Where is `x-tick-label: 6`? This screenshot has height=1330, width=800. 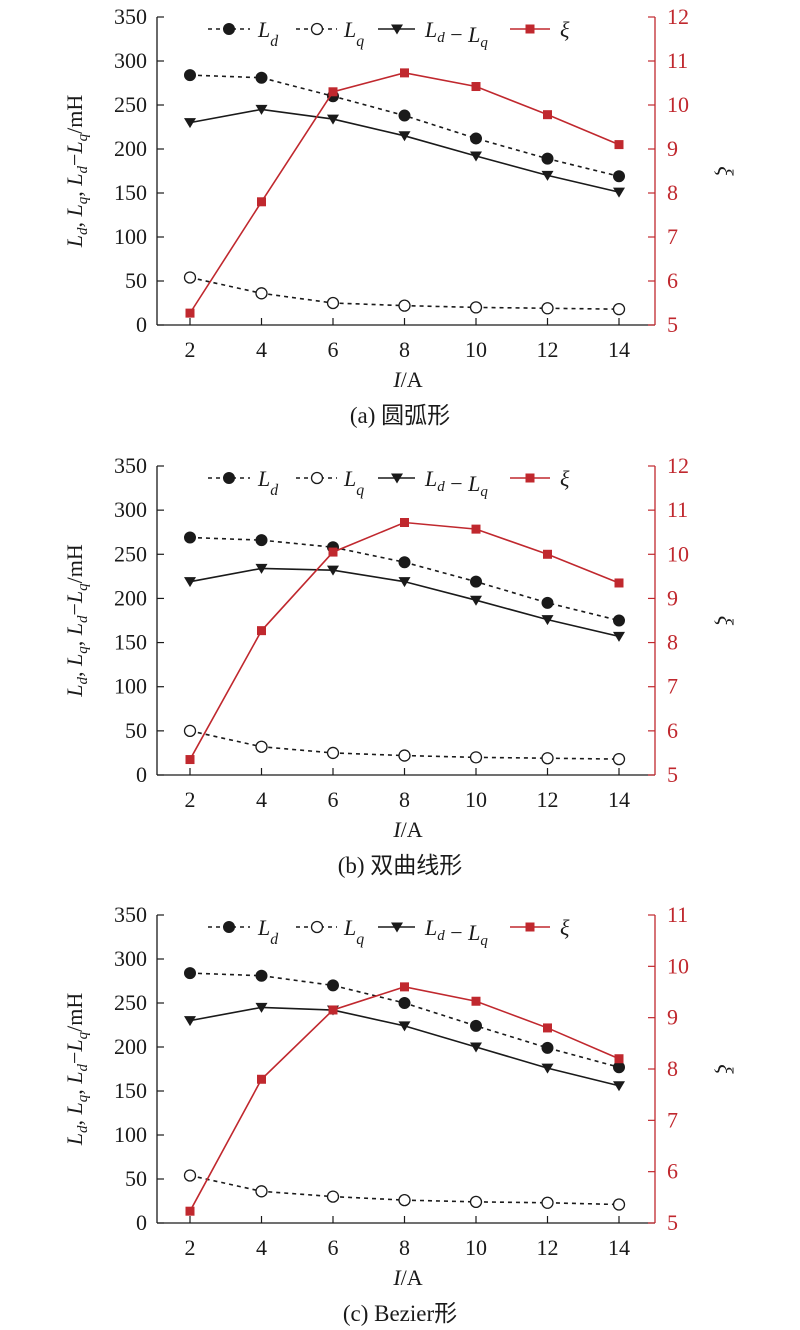 x-tick-label: 6 is located at coordinates (333, 1247).